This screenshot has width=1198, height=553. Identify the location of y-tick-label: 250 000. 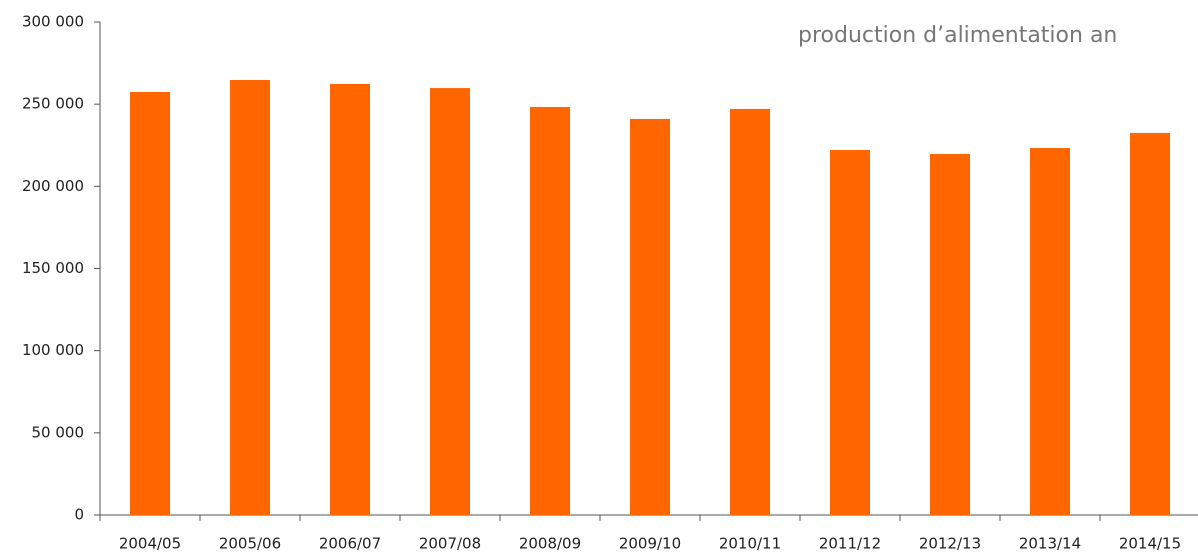
(53, 104).